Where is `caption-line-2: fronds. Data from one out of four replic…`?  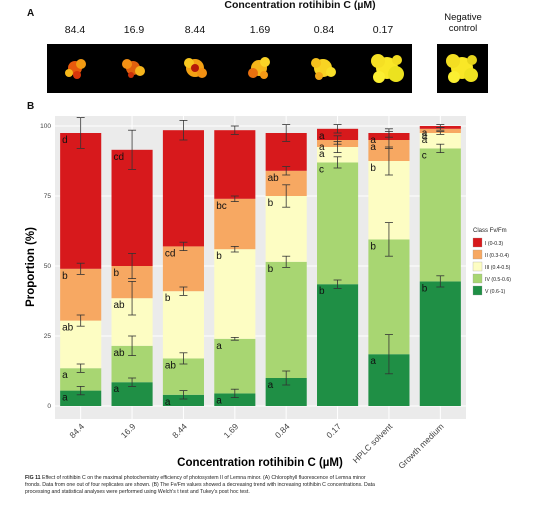 caption-line-2: fronds. Data from one out of four replic… is located at coordinates (200, 485).